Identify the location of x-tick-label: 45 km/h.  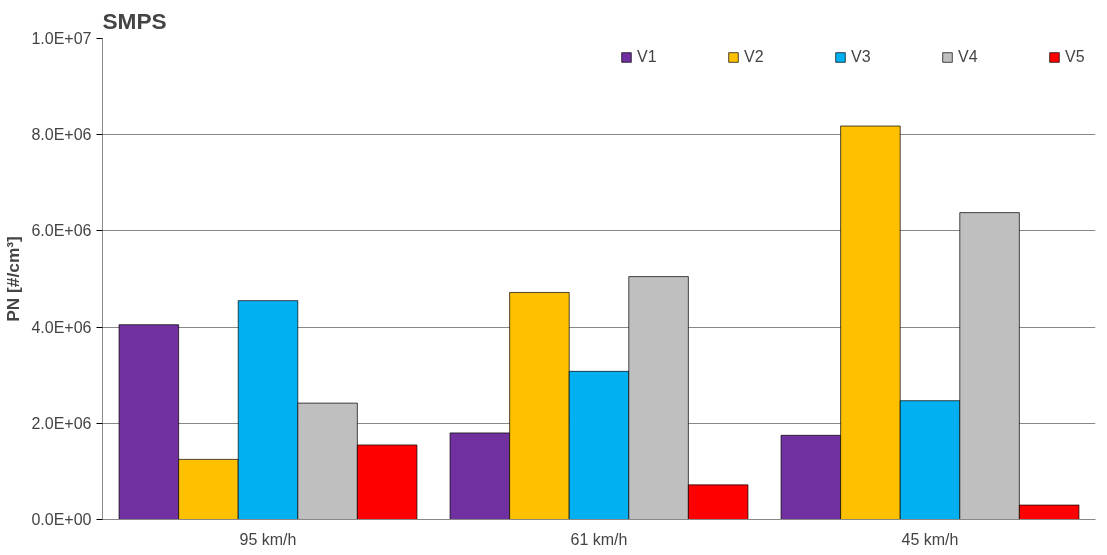
(930, 539).